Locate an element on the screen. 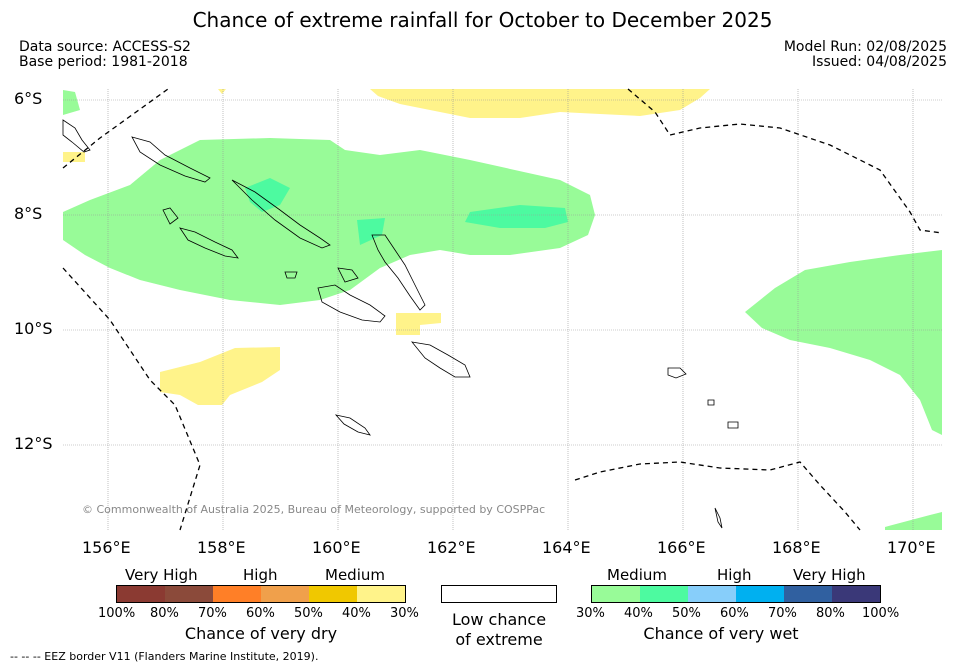  island-florida is located at coordinates (348, 275).